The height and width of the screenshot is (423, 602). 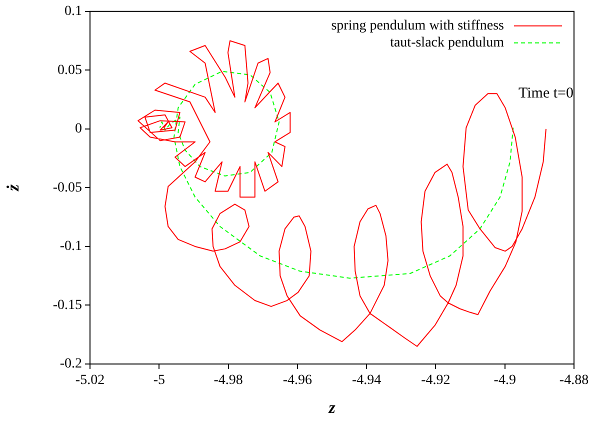 I want to click on x-tick-label: -4.88, so click(x=574, y=380).